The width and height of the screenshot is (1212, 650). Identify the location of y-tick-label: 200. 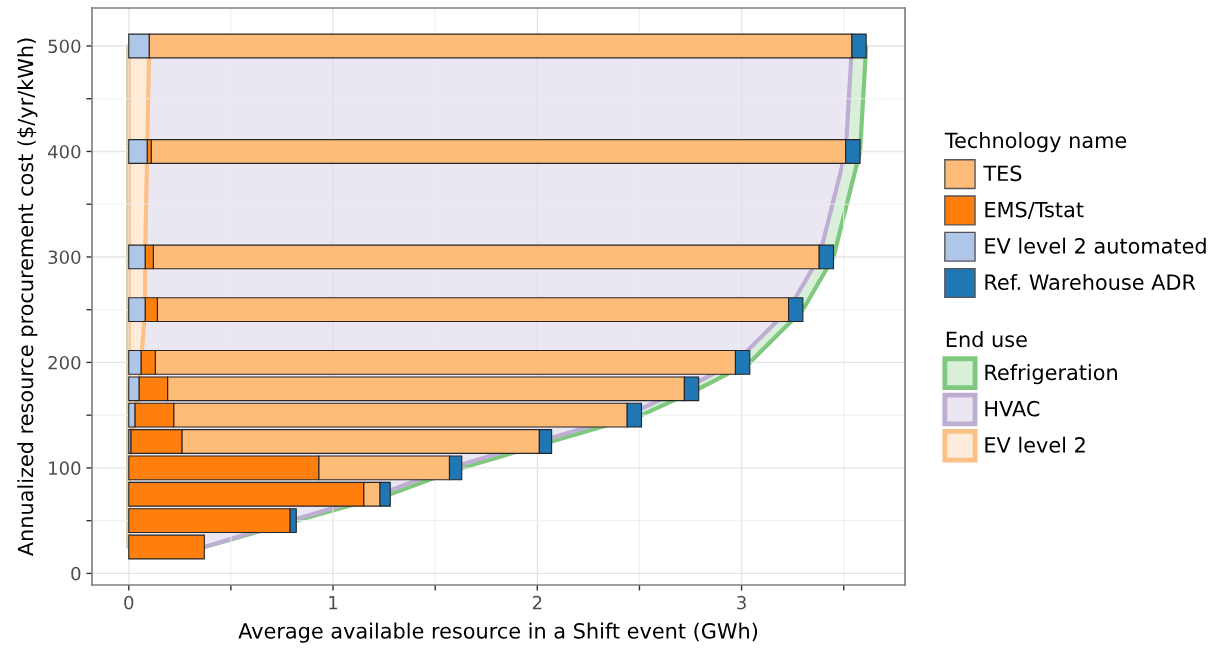
(64, 362).